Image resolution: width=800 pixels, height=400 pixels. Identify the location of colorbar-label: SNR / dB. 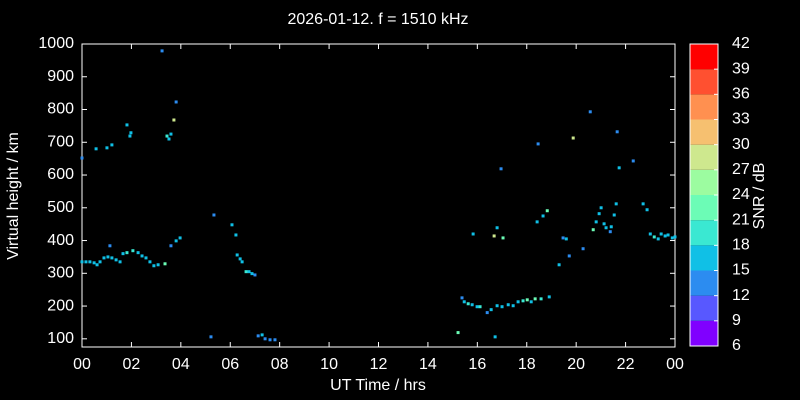
(759, 196).